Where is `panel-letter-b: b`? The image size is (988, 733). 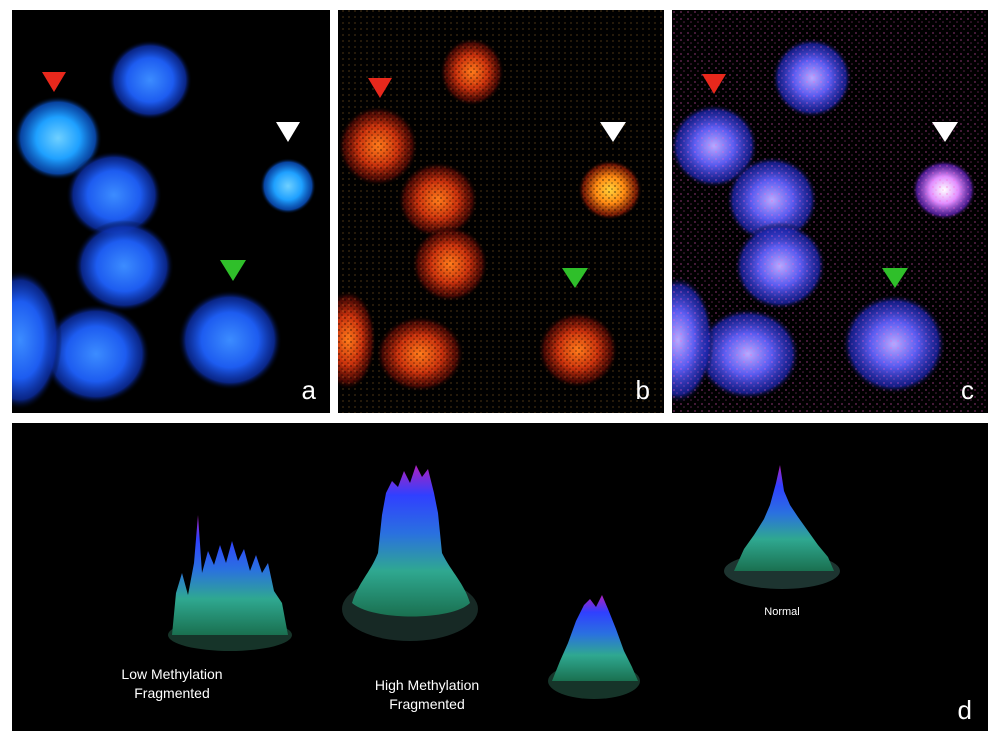
panel-letter-b: b is located at coordinates (642, 390).